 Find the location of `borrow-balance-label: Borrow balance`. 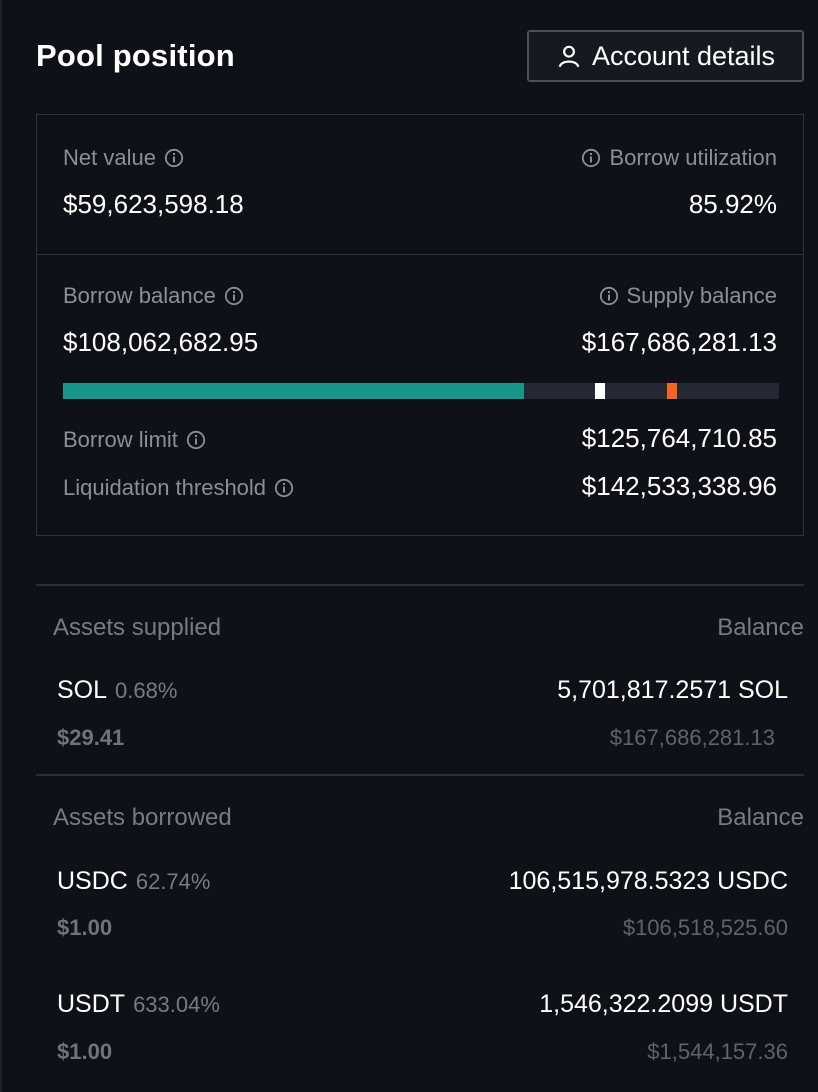

borrow-balance-label: Borrow balance is located at coordinates (139, 295).